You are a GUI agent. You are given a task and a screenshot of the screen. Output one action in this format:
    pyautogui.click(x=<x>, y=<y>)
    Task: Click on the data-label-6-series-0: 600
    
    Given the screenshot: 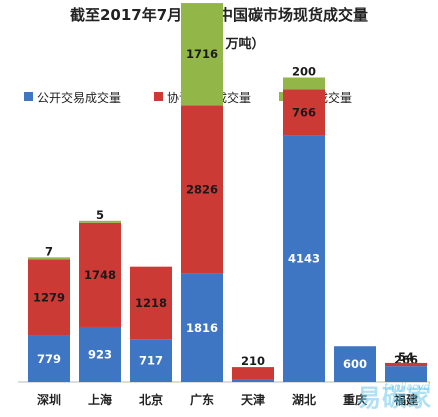 What is the action you would take?
    pyautogui.click(x=355, y=364)
    